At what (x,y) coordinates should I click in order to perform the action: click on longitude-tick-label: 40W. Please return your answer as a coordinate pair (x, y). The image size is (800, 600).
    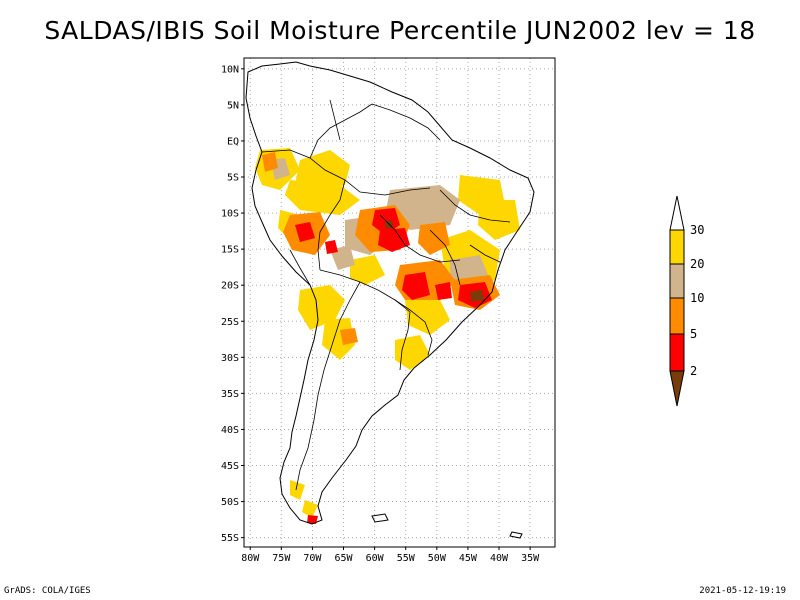
    Looking at the image, I should click on (499, 558).